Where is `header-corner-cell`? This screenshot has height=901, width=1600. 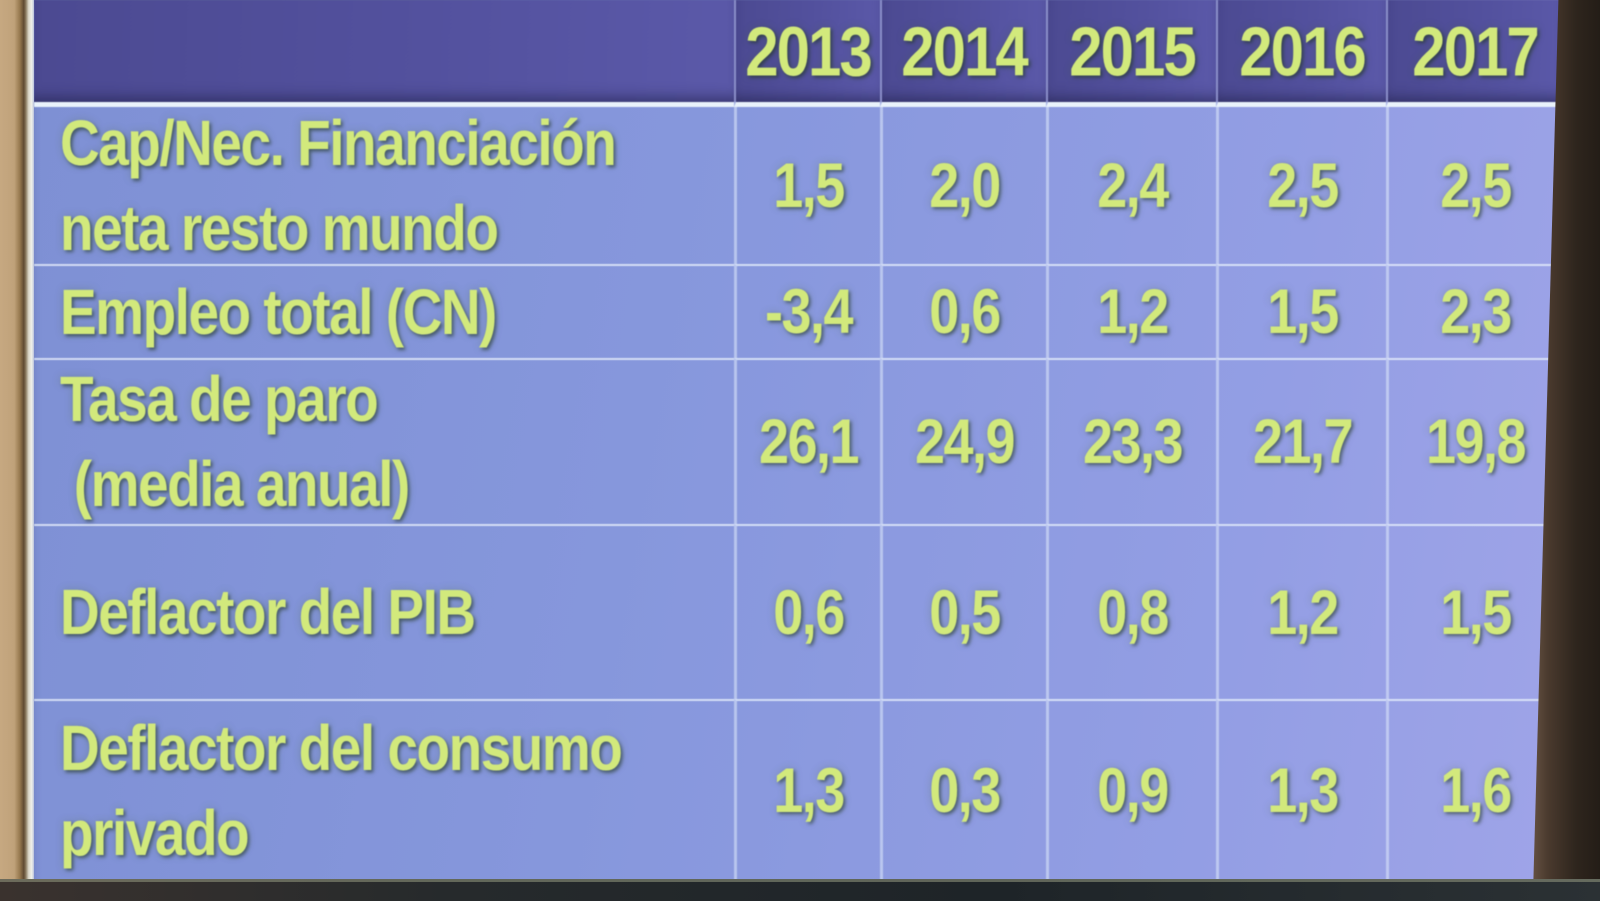 header-corner-cell is located at coordinates (384, 53).